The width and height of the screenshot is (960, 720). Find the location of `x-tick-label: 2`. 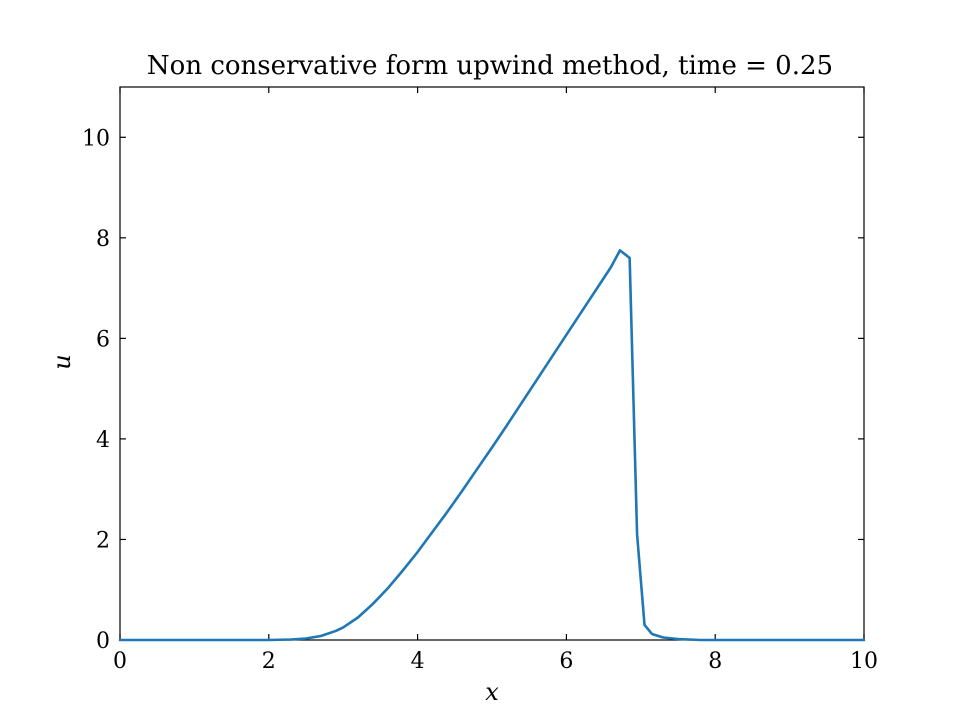

x-tick-label: 2 is located at coordinates (269, 661).